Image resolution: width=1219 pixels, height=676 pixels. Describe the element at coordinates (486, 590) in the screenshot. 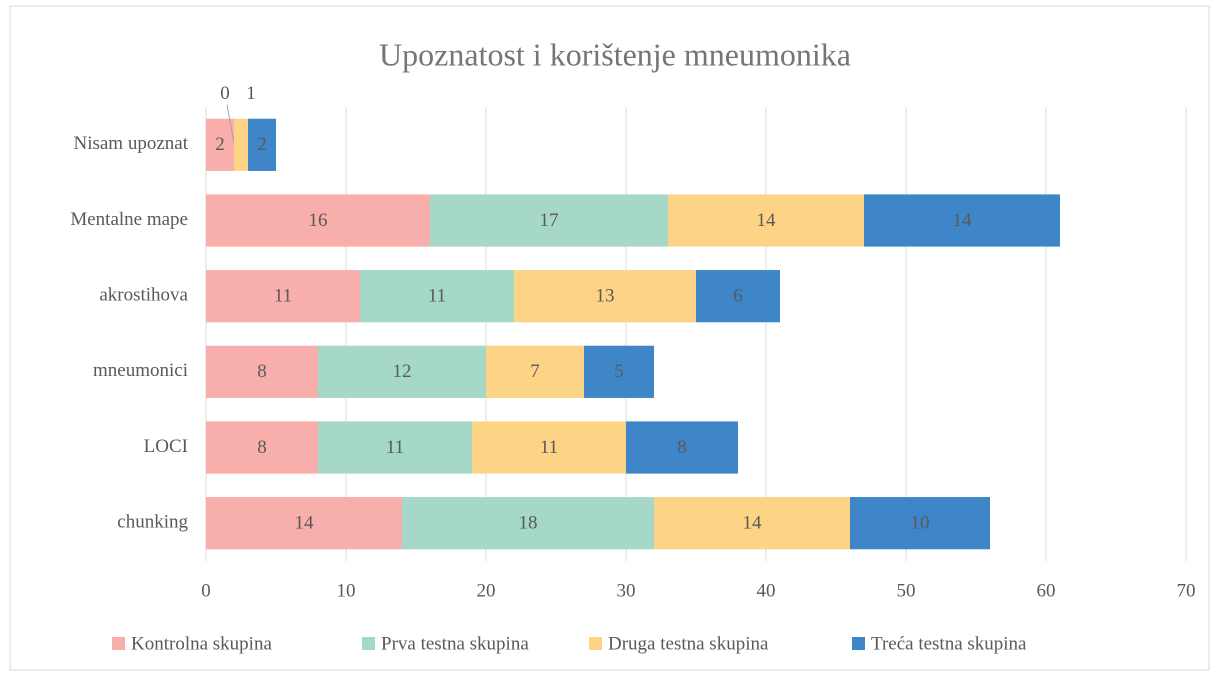

I see `x-tick-label: 20` at that location.